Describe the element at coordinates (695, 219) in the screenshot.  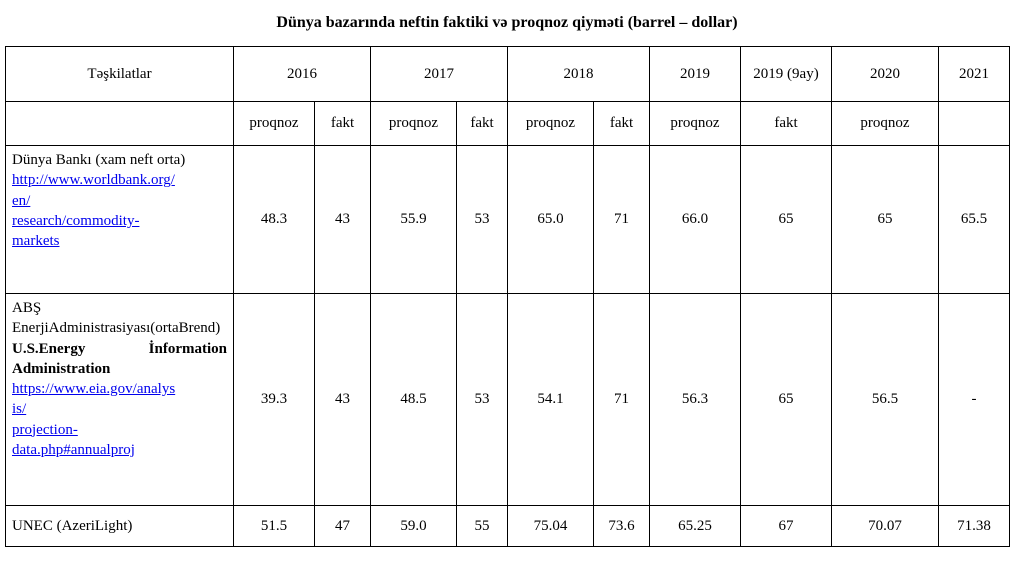
I see `value-cell: 66.0` at that location.